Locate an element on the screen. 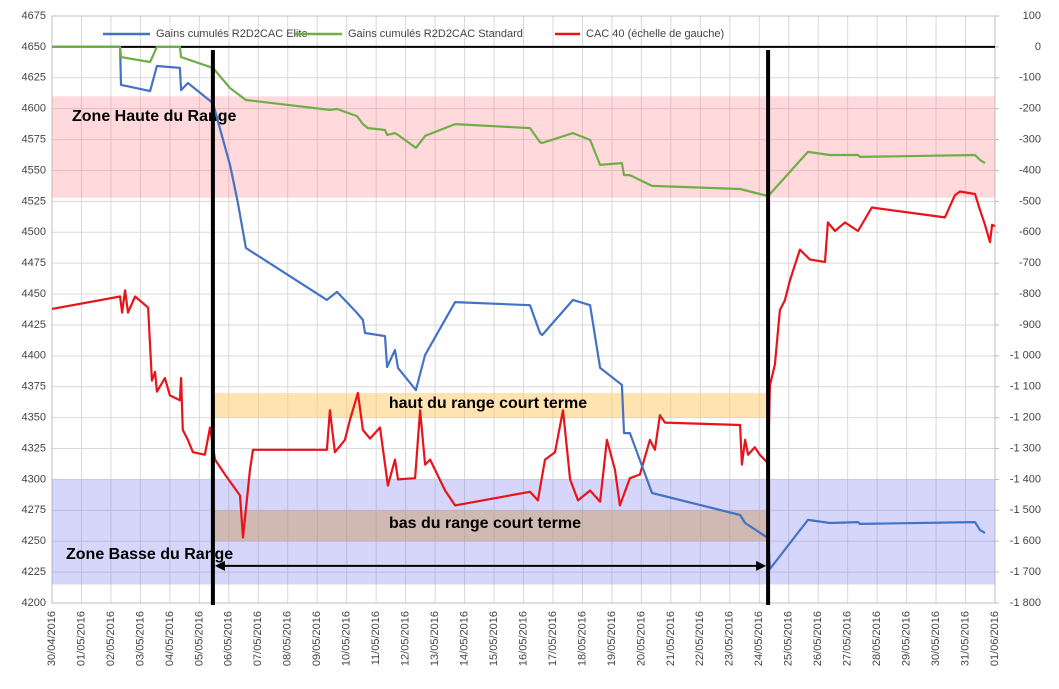 This screenshot has width=1059, height=689. y-tick-label: 4475 is located at coordinates (34, 263).